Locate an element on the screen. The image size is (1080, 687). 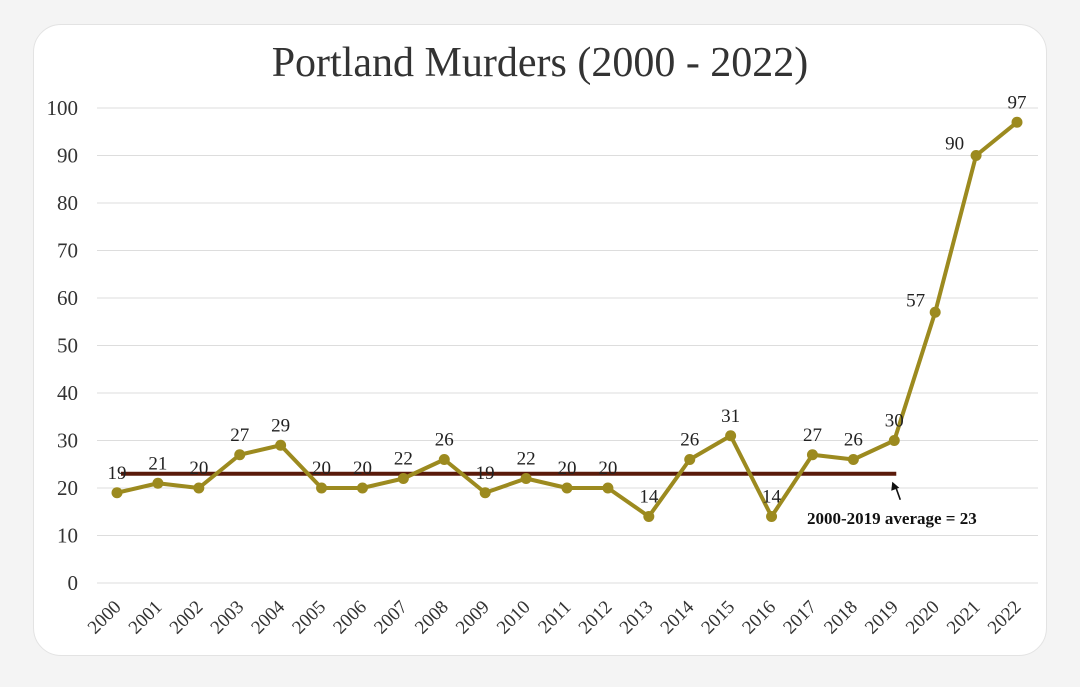
data-label: 57 is located at coordinates (915, 300).